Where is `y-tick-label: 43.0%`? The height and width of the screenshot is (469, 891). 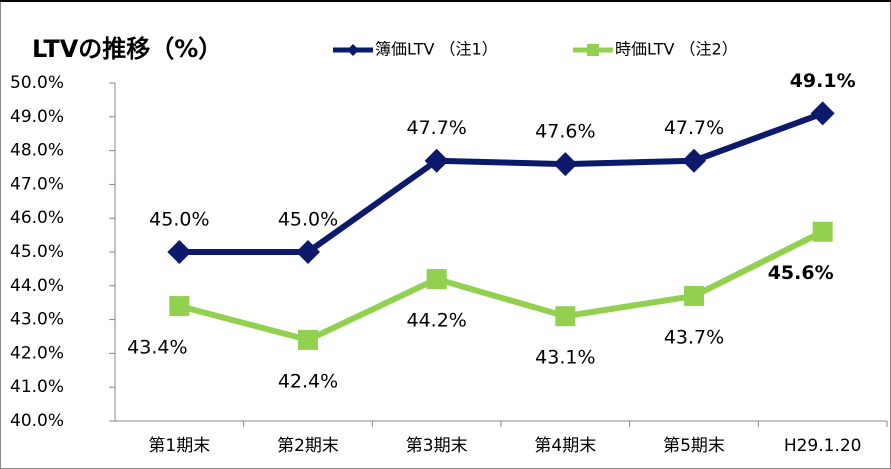 y-tick-label: 43.0% is located at coordinates (37, 320).